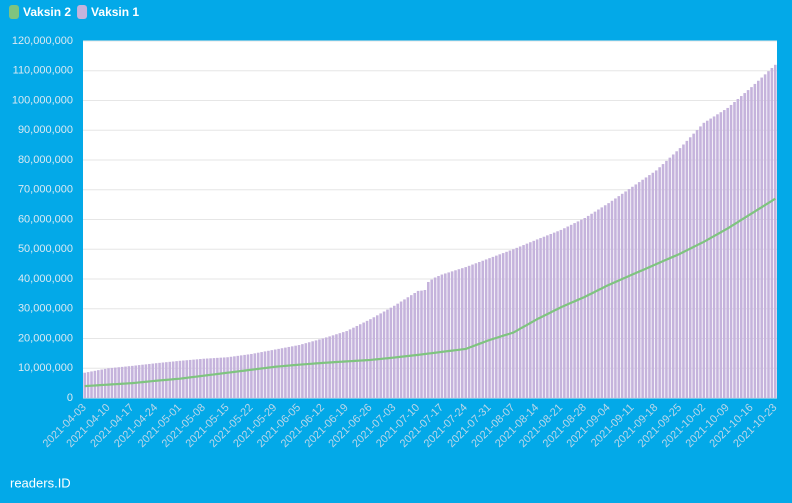  What do you see at coordinates (14, 12) in the screenshot?
I see `legend-swatch` at bounding box center [14, 12].